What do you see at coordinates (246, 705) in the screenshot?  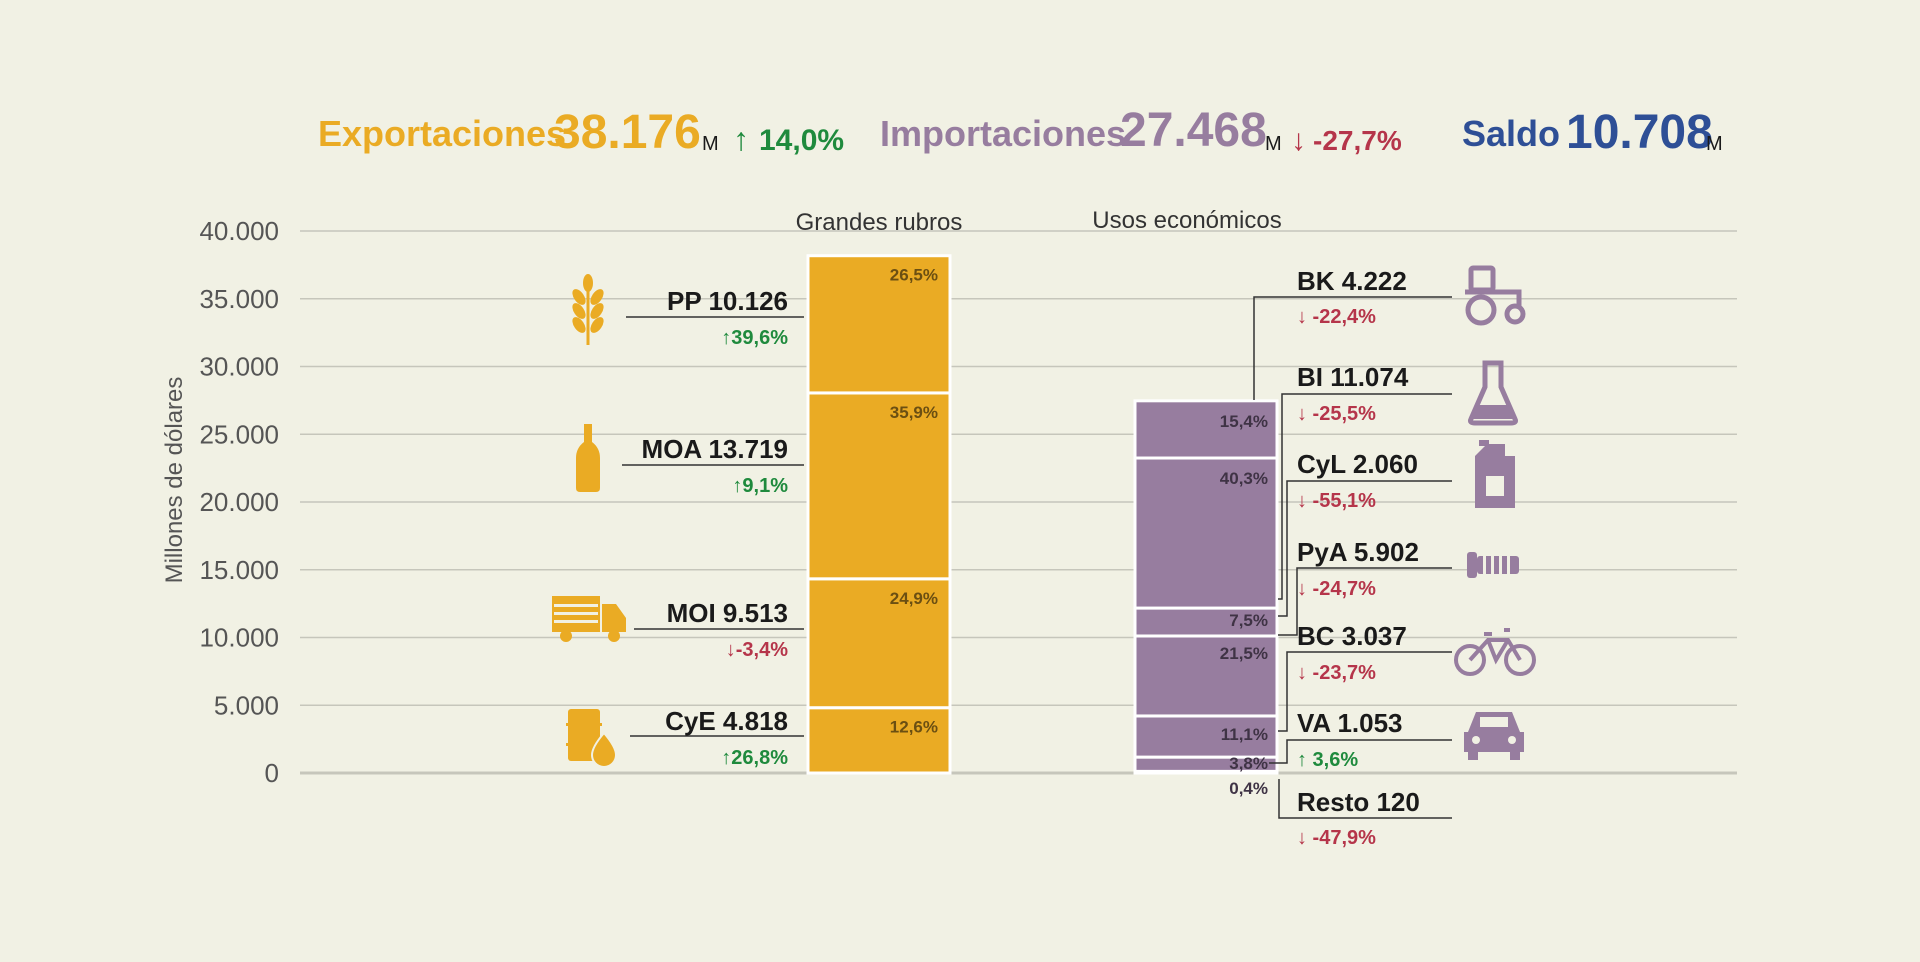 I see `y-tick-label: 5.000` at bounding box center [246, 705].